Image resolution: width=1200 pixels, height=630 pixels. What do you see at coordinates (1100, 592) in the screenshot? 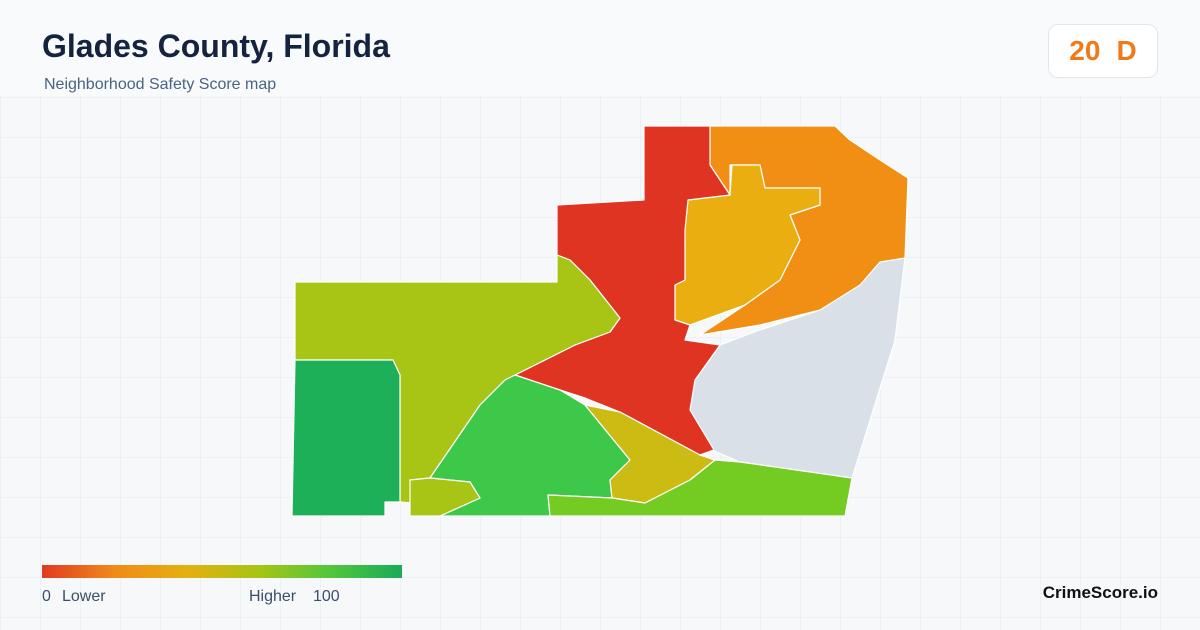
I see `brand: CrimeScore.io` at bounding box center [1100, 592].